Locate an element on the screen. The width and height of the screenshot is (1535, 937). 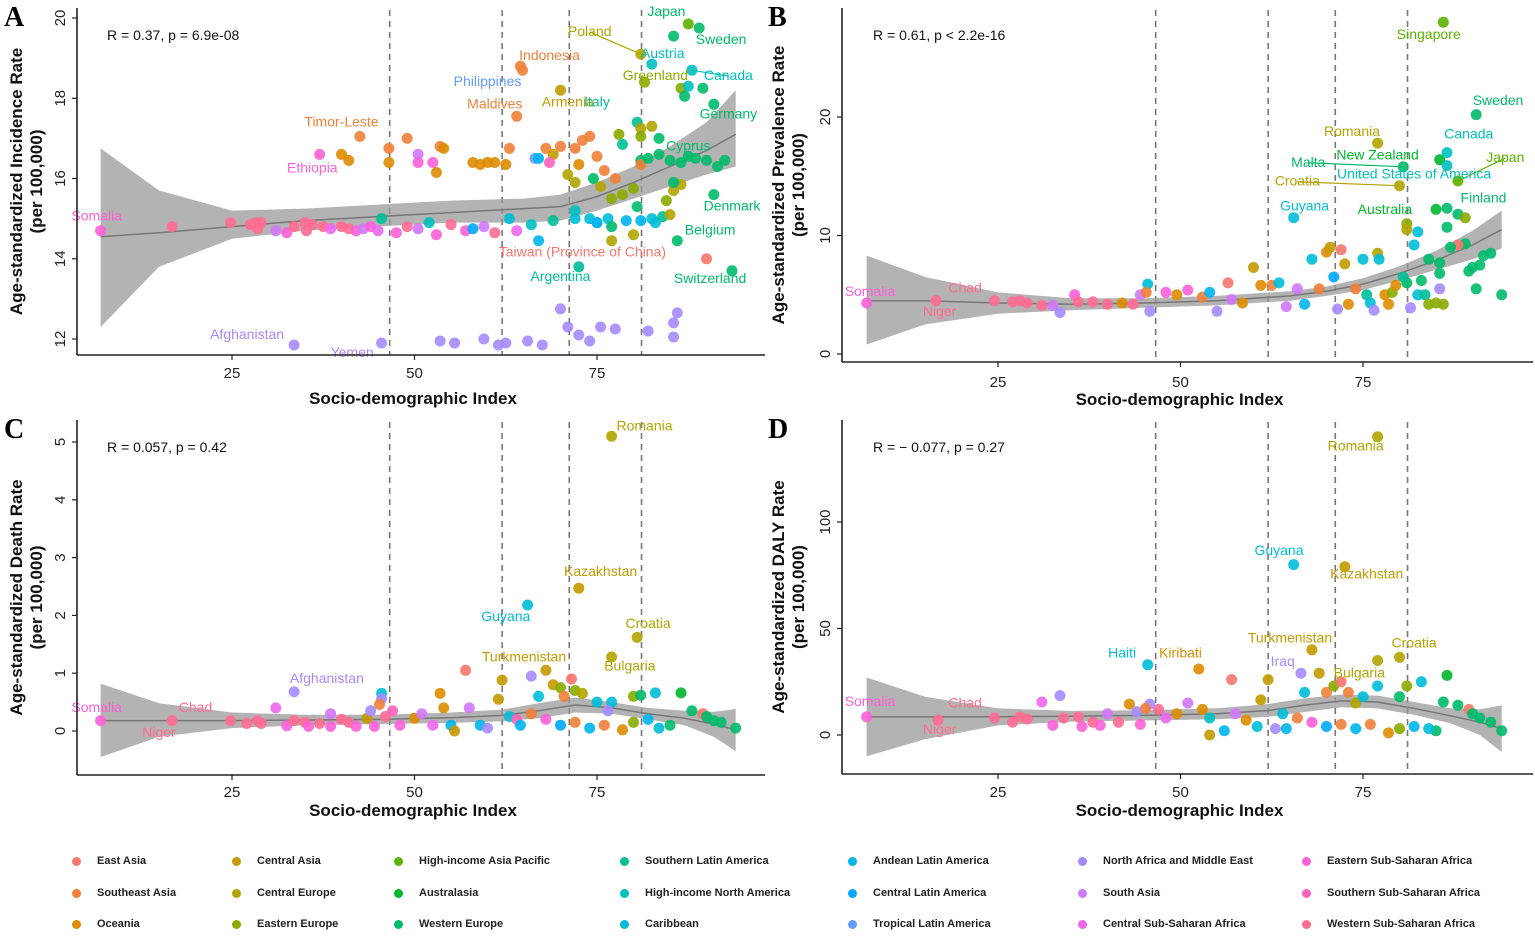
y-tick-label: 18 is located at coordinates (60, 98).